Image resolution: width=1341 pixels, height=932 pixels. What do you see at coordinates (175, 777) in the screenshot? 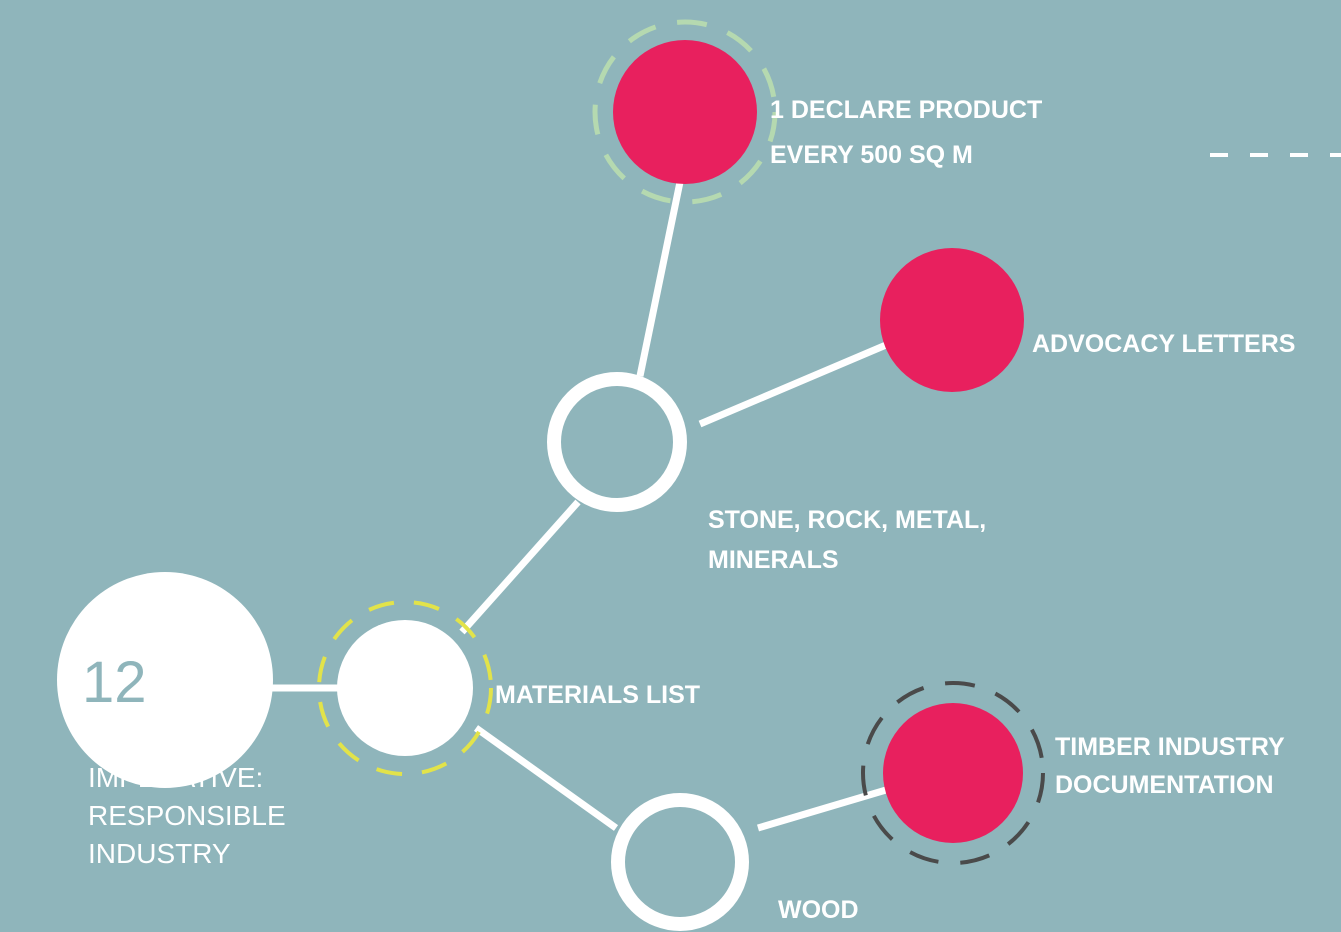
I see `imperative-label: IMPERATIVE:` at bounding box center [175, 777].